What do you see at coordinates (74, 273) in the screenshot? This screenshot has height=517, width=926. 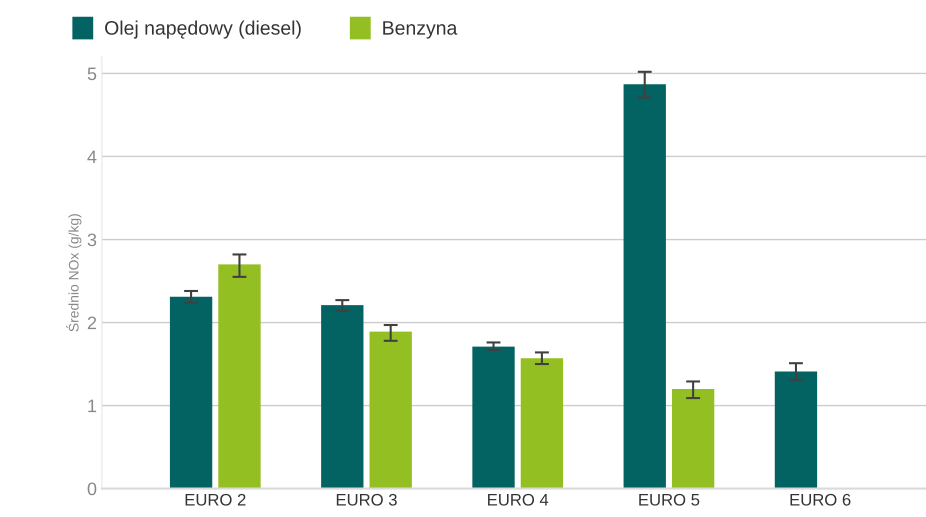 I see `y-axis-title: Średnio NOx (g/kg)` at bounding box center [74, 273].